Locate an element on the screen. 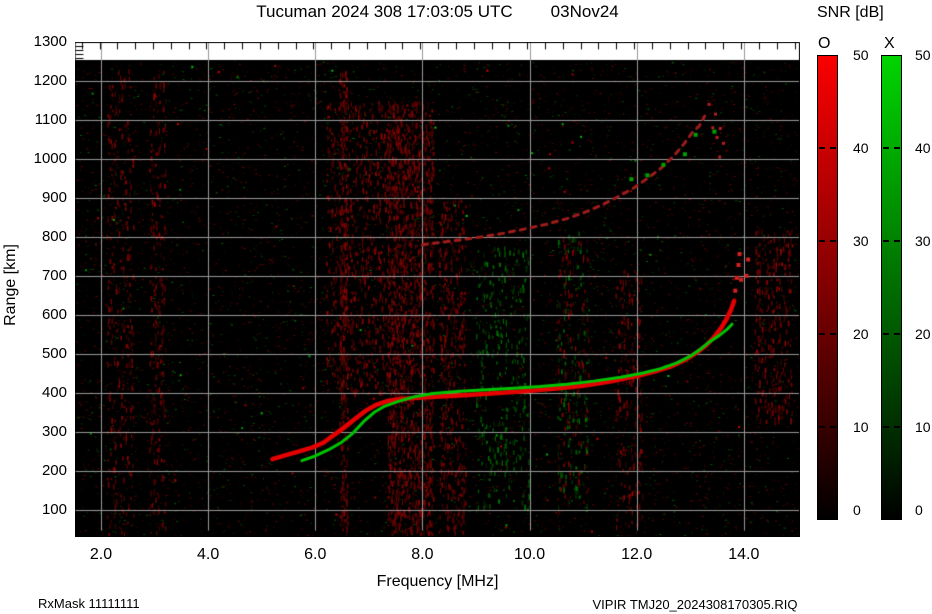 The width and height of the screenshot is (932, 614). y-tick-label-400: 400 is located at coordinates (54, 392).